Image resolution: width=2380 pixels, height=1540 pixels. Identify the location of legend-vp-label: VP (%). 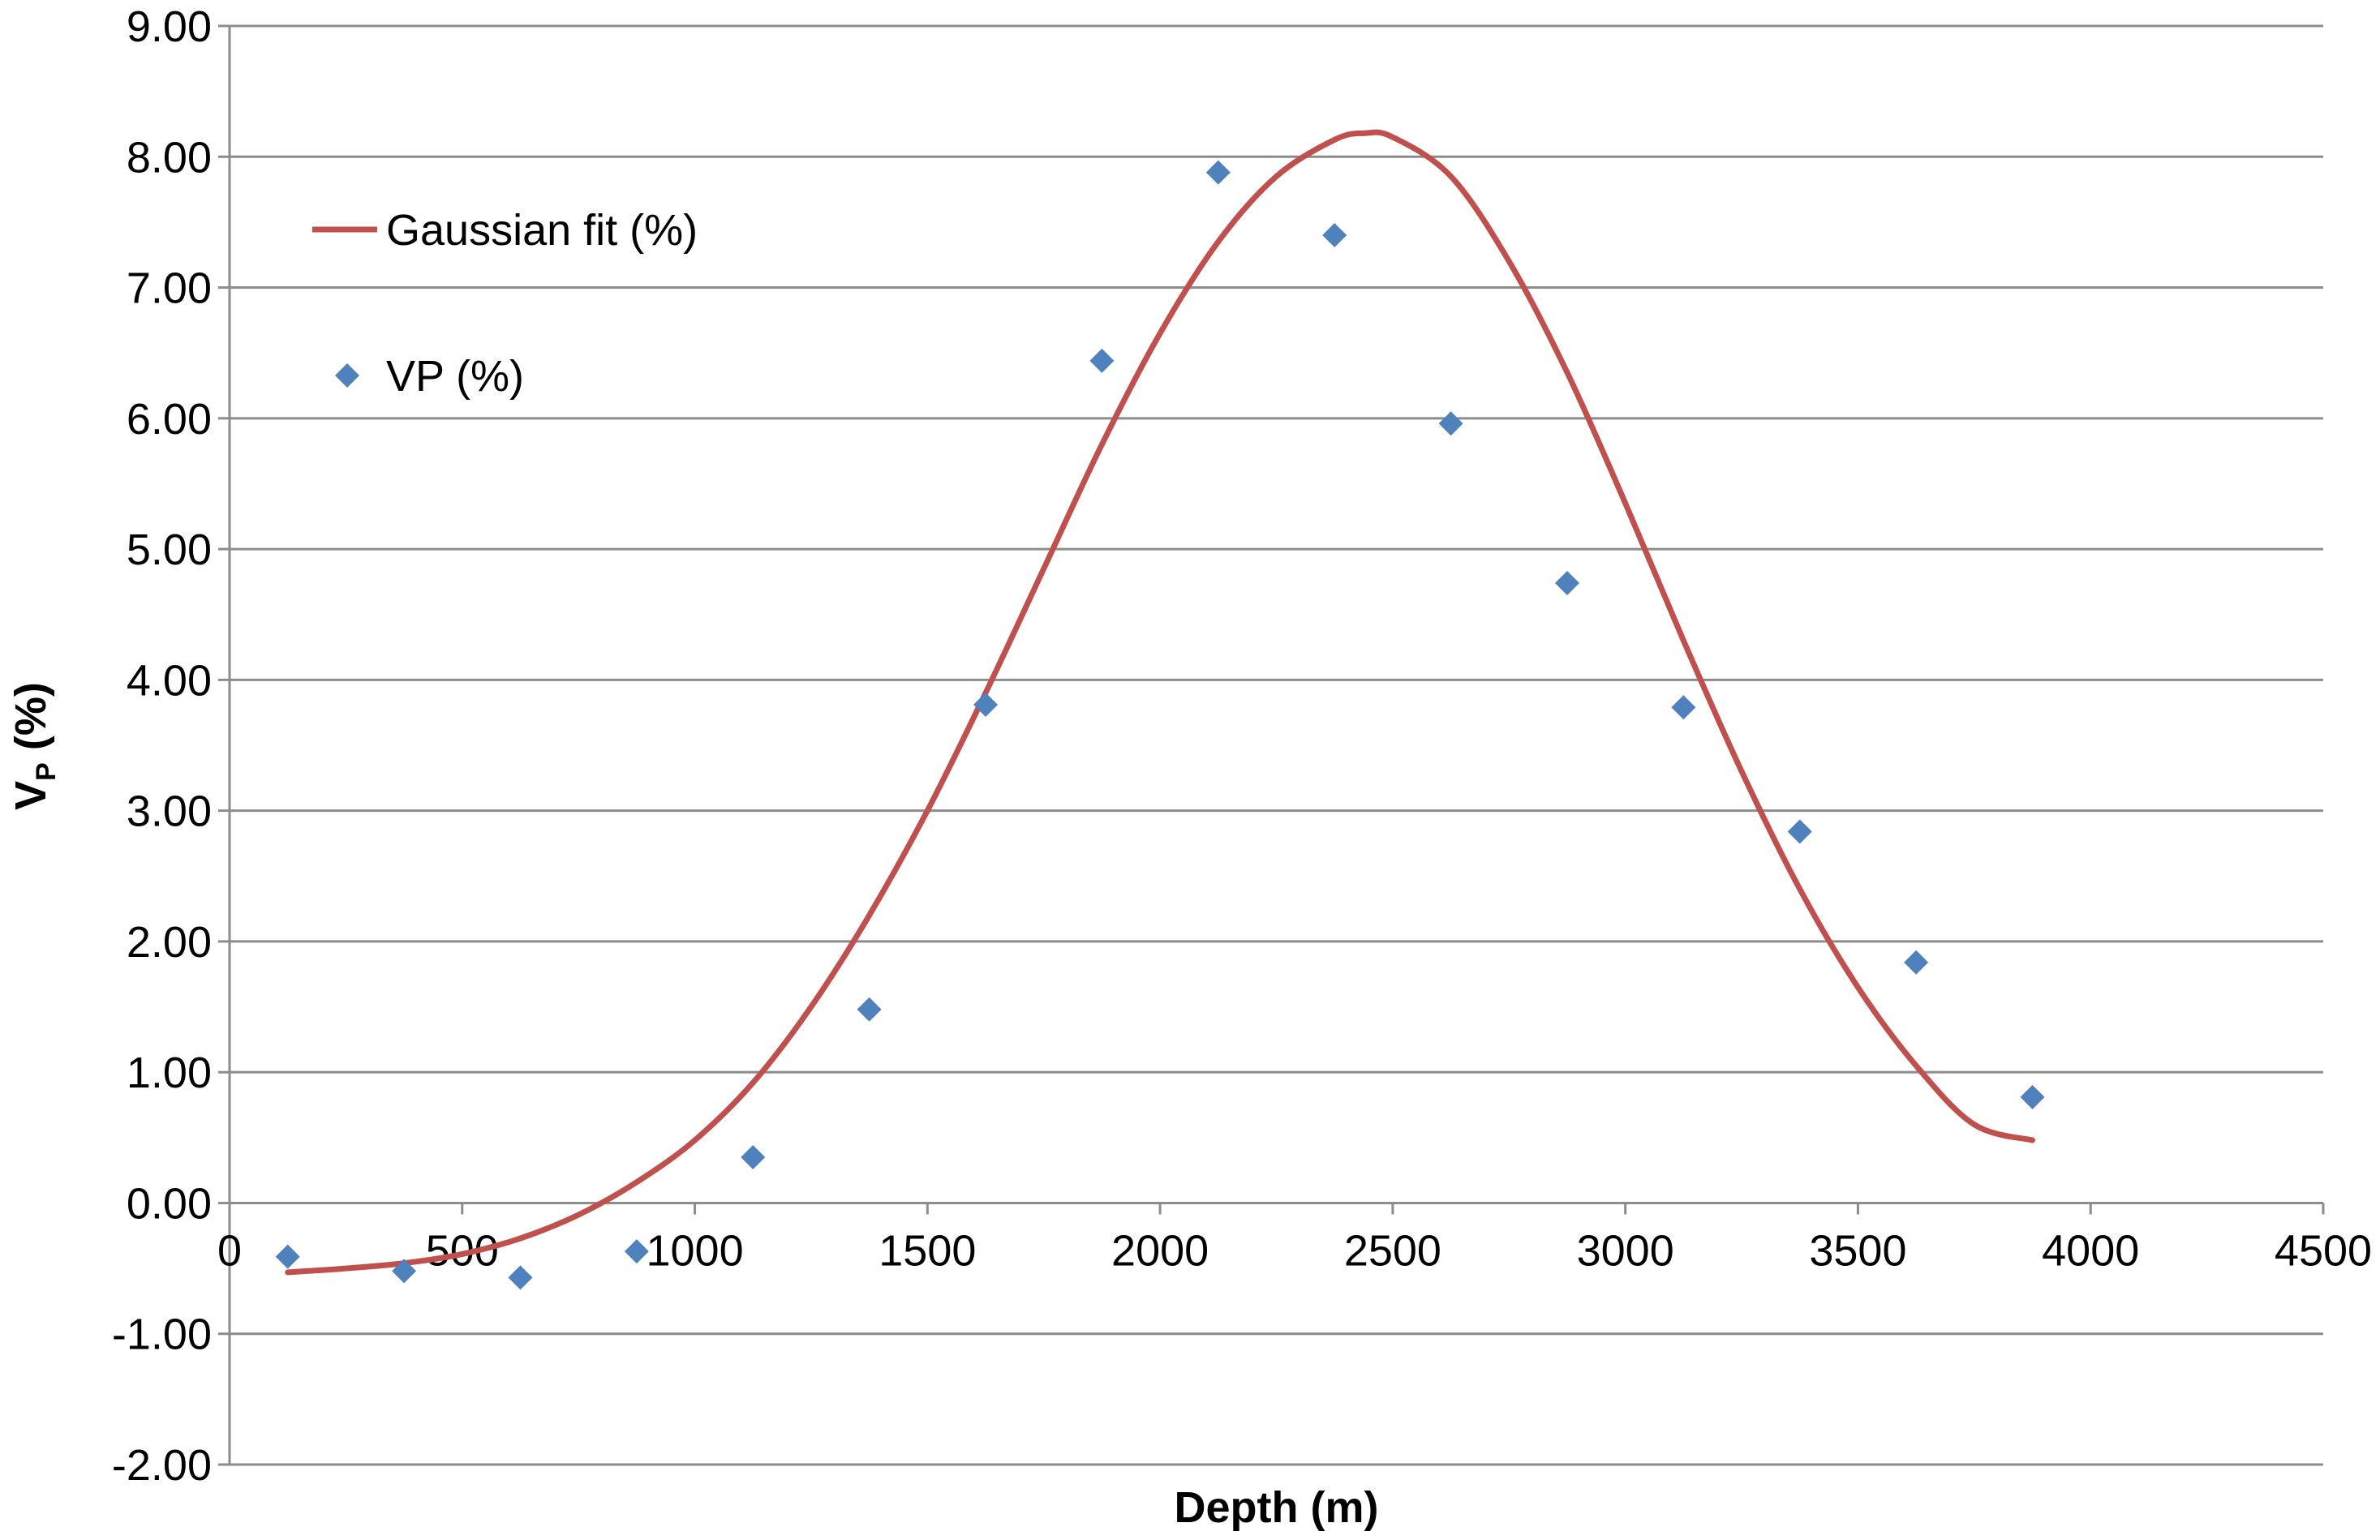
(455, 376).